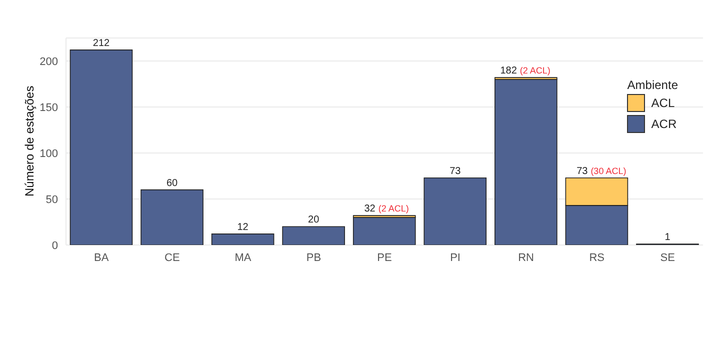 The width and height of the screenshot is (709, 346). Describe the element at coordinates (243, 258) in the screenshot. I see `x-tick-label: MA` at that location.